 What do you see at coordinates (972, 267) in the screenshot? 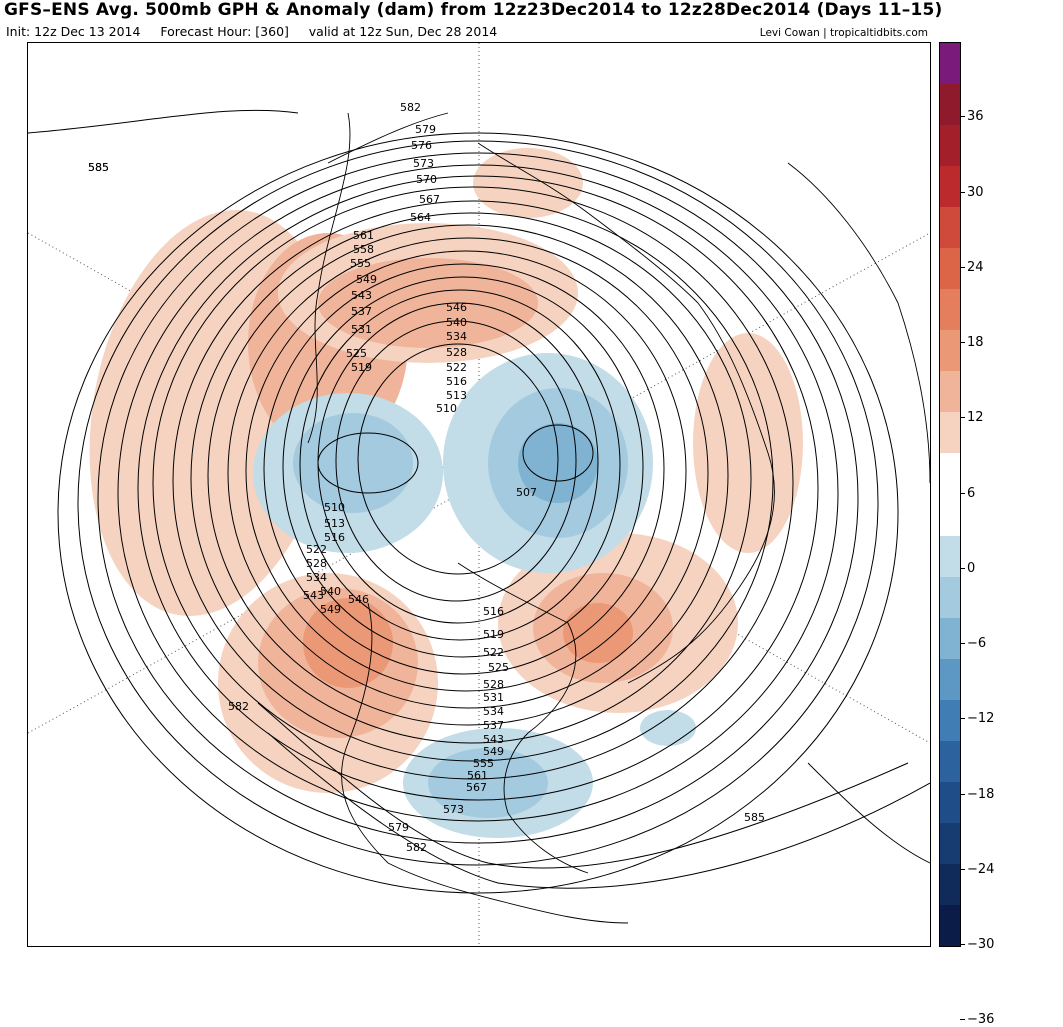
I see `colorbar-tick-label: 24` at bounding box center [972, 267].